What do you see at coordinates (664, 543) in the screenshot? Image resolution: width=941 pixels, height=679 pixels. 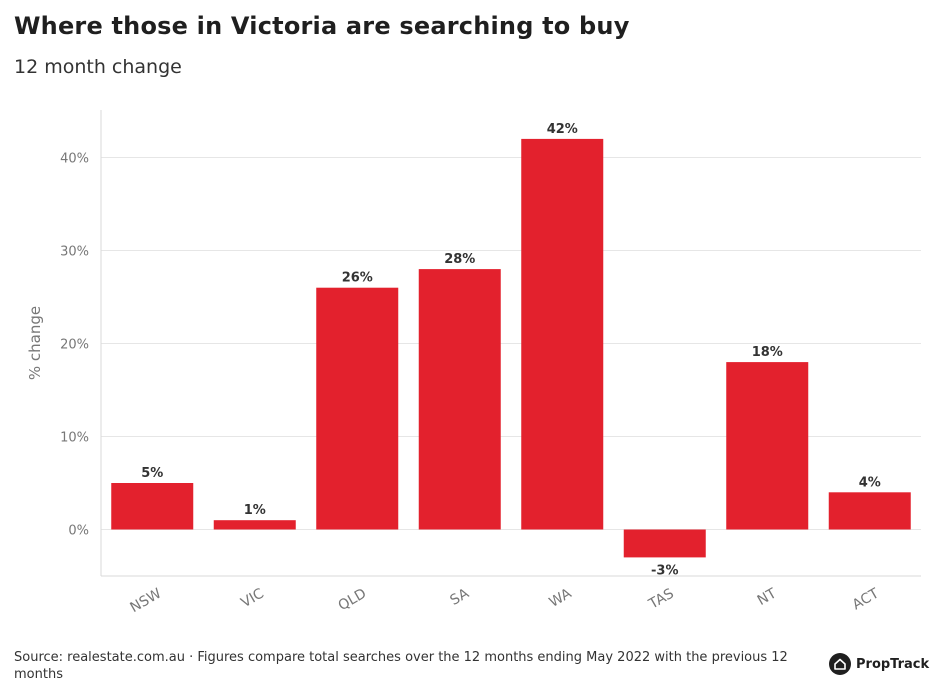 I see `bar-tas` at bounding box center [664, 543].